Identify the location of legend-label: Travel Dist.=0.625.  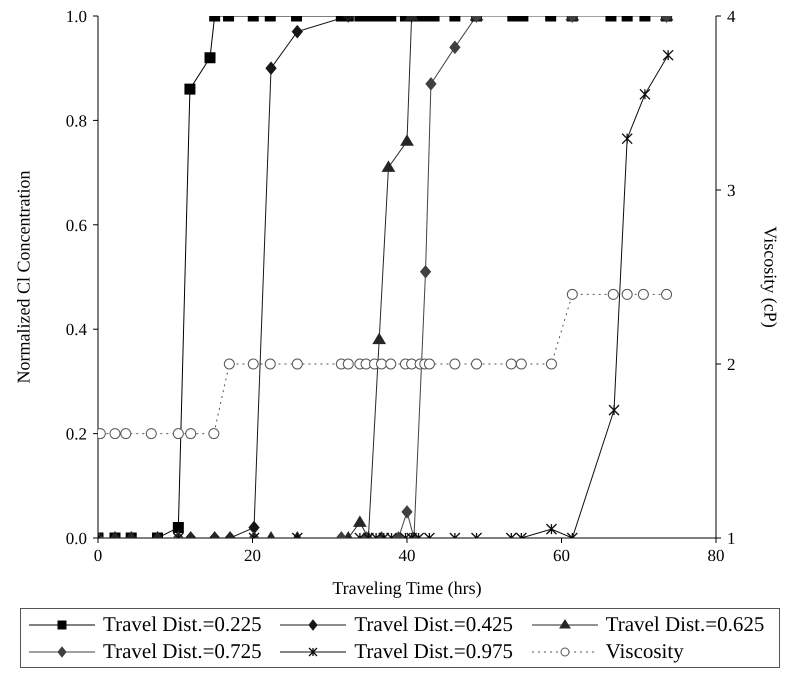
(685, 624).